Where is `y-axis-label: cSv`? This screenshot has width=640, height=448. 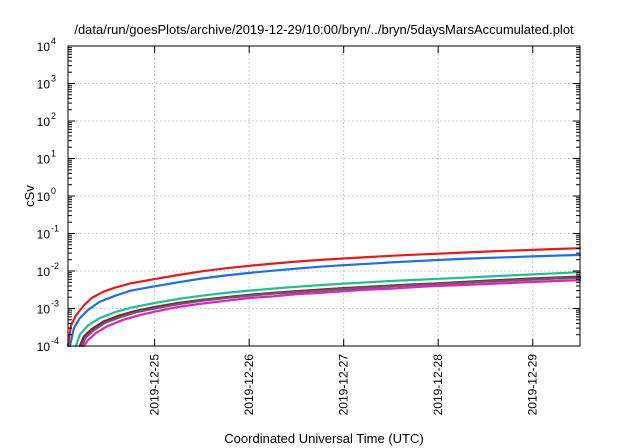 y-axis-label: cSv is located at coordinates (29, 196).